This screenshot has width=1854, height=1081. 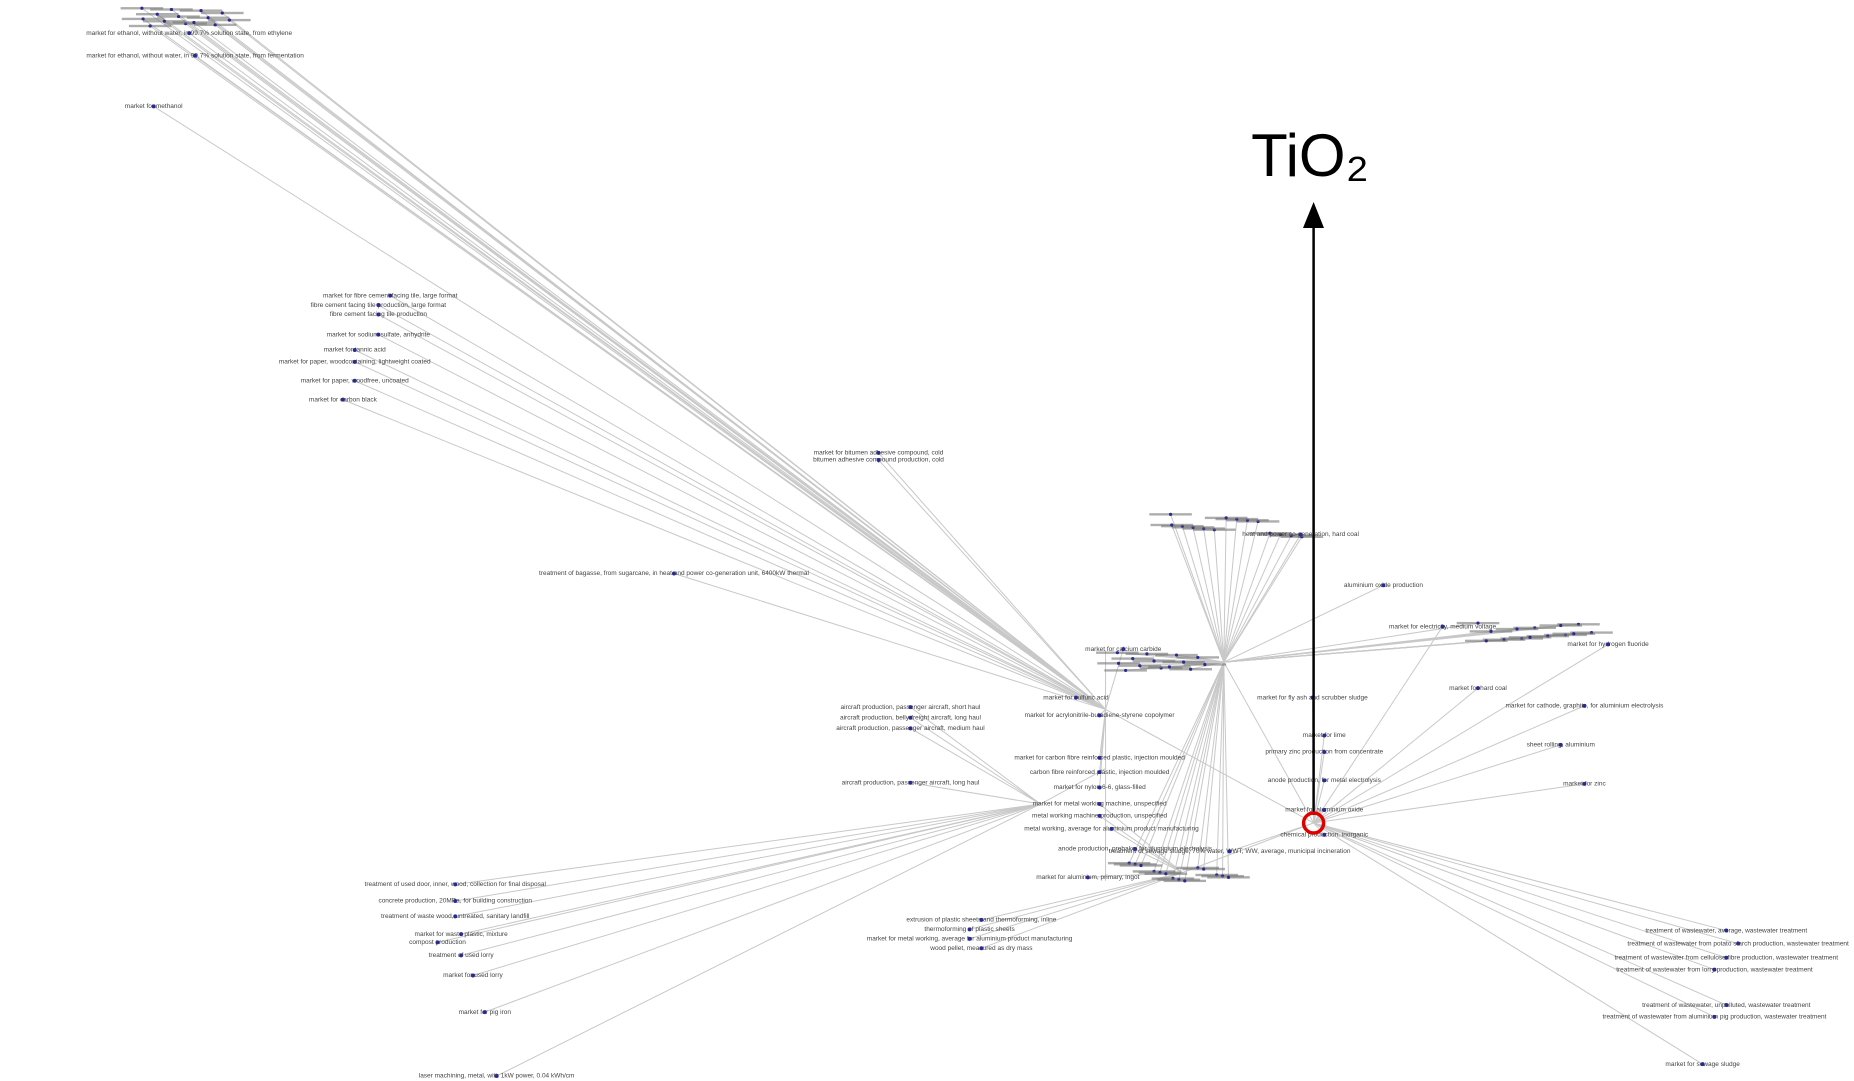 What do you see at coordinates (1310, 478) in the screenshot?
I see `overlay: TiO₂` at bounding box center [1310, 478].